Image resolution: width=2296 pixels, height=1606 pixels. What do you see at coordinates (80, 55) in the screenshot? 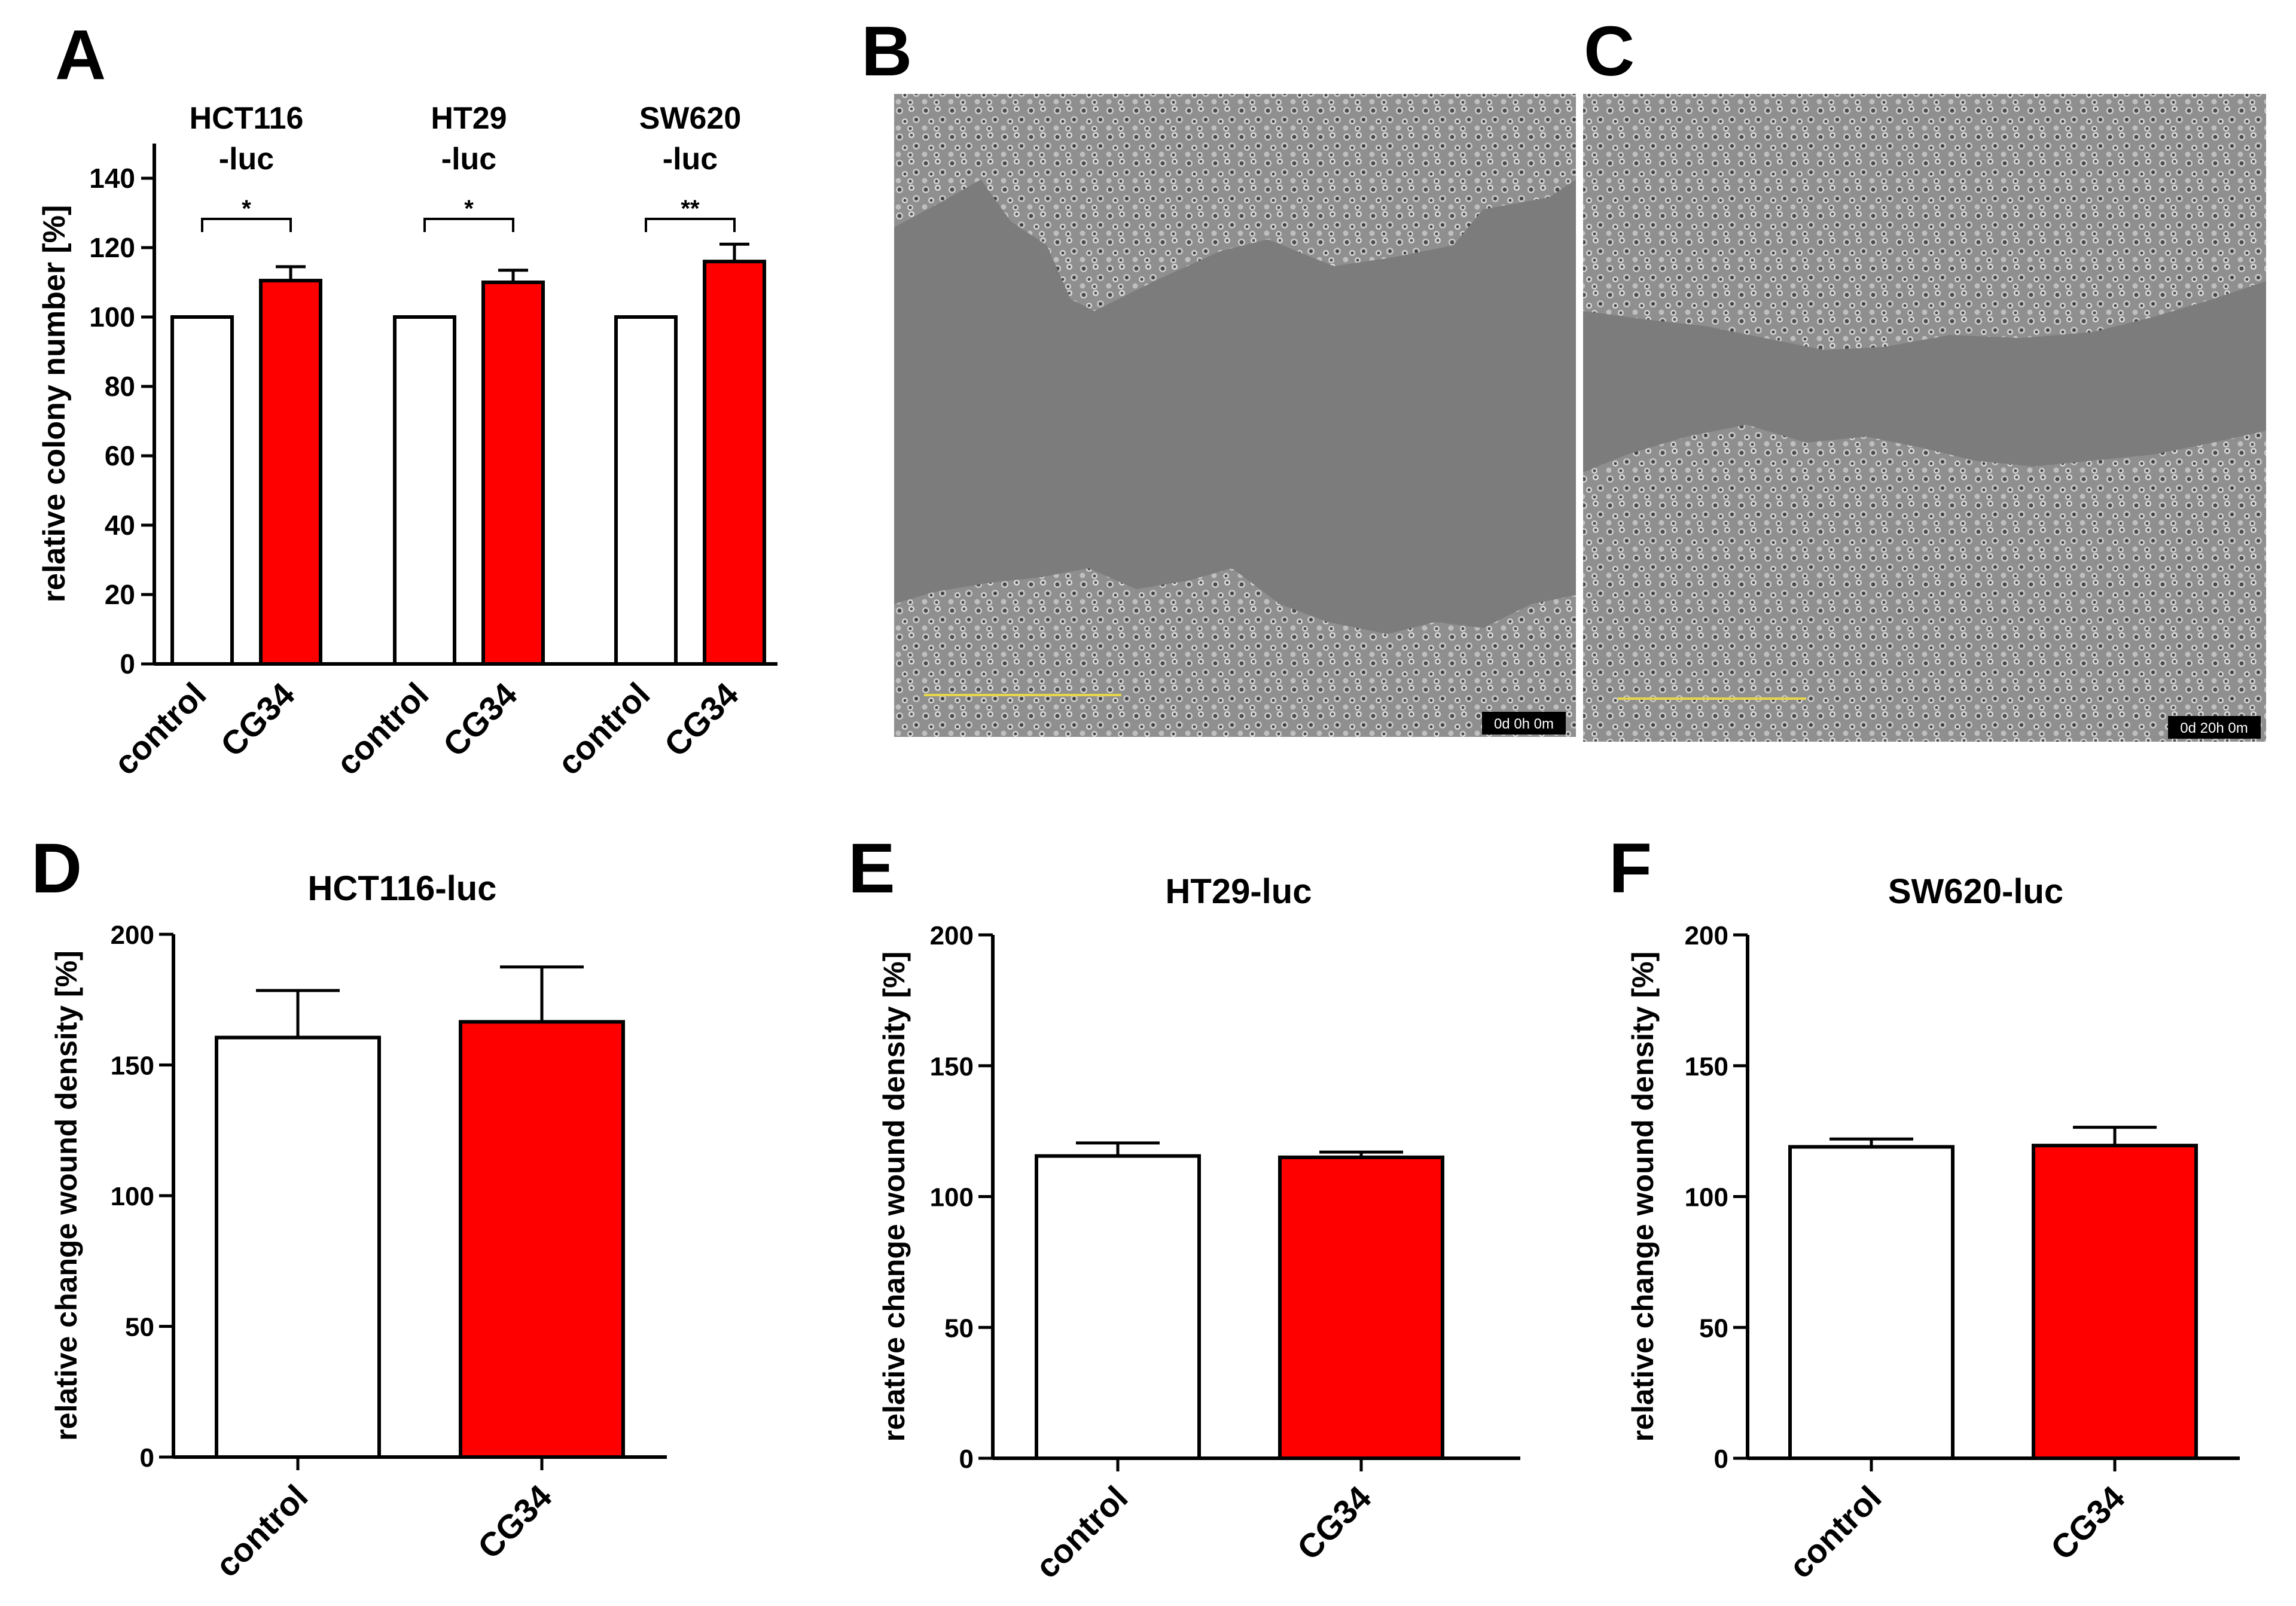
I see `panel-label-a: A` at bounding box center [80, 55].